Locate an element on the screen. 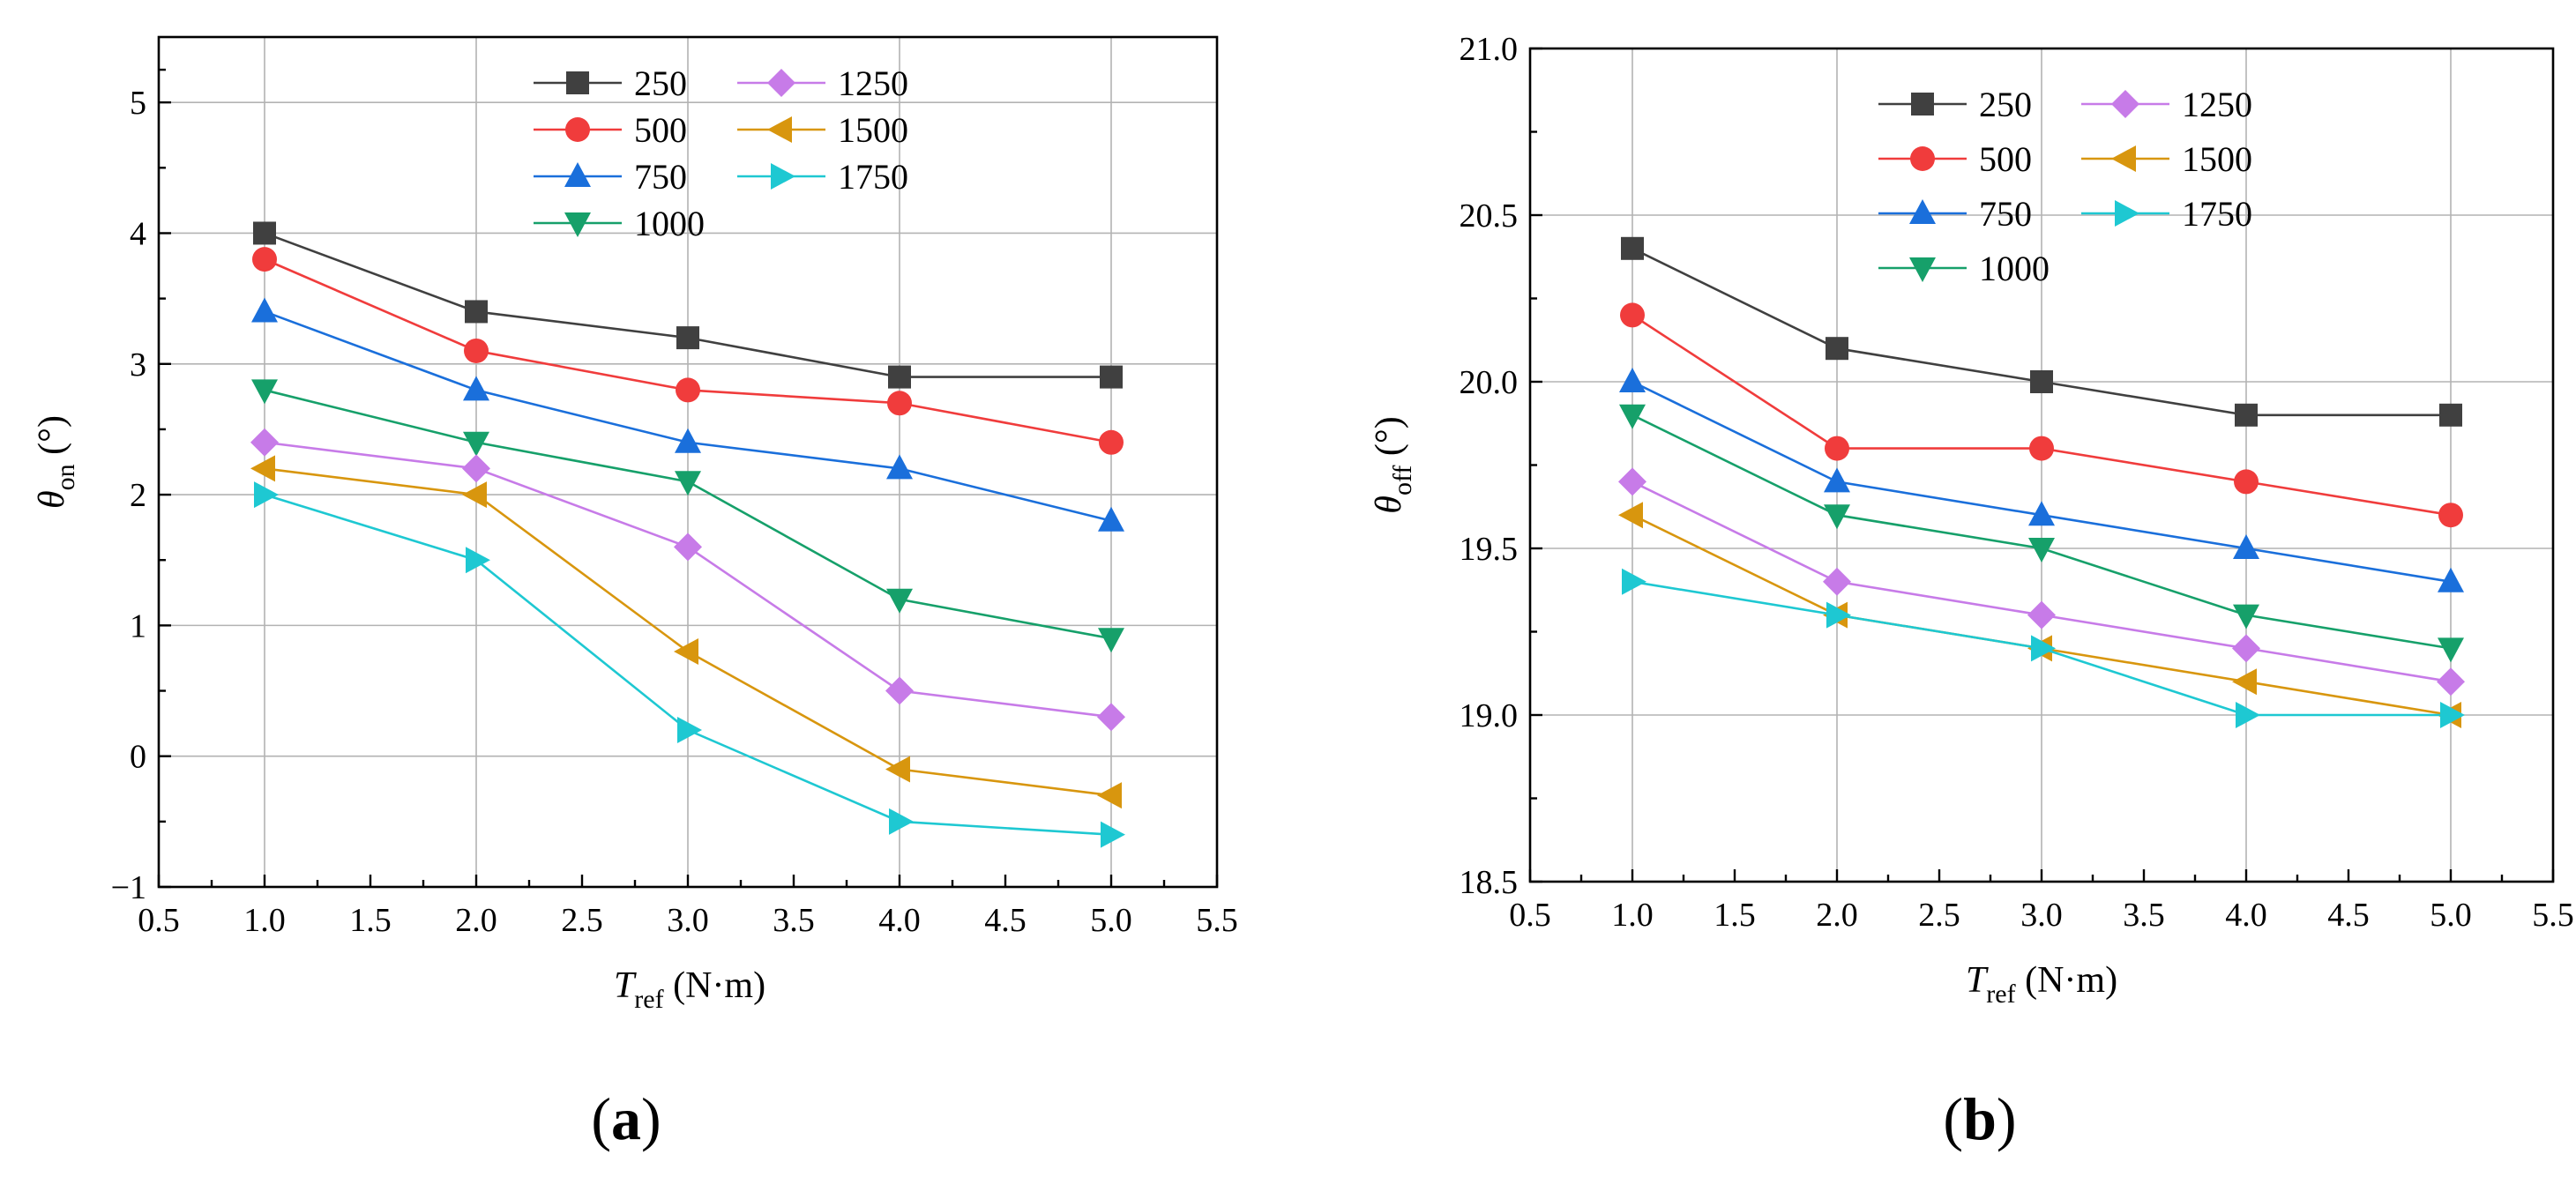 The width and height of the screenshot is (2576, 1177). x-tick-label: 3.0 is located at coordinates (2041, 915).